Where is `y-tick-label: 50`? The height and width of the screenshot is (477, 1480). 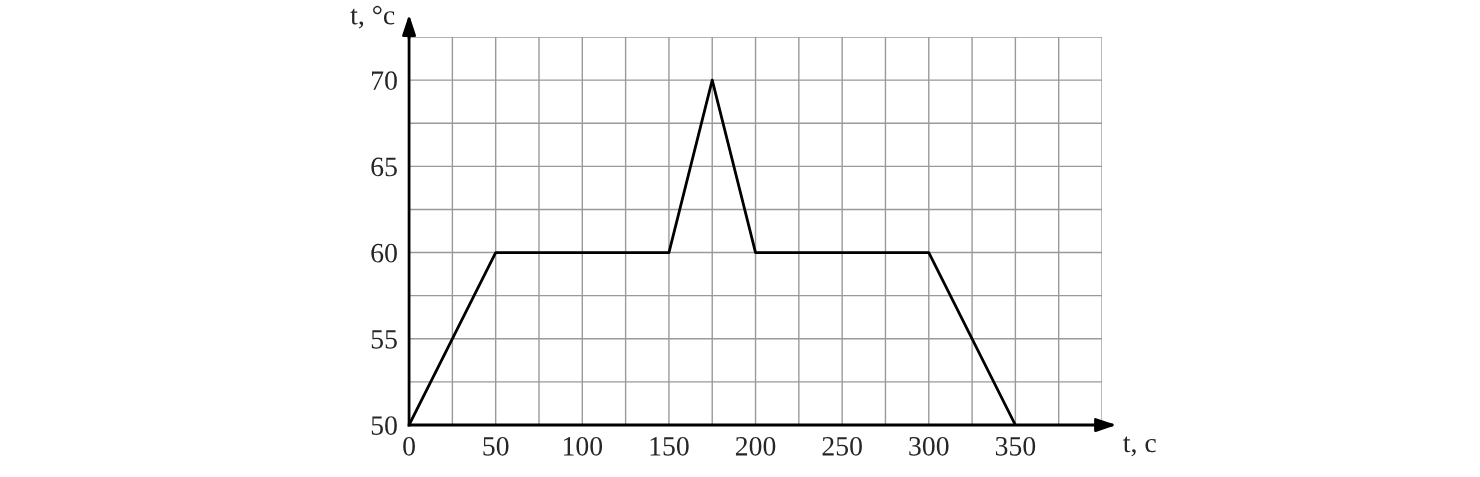
y-tick-label: 50 is located at coordinates (384, 425).